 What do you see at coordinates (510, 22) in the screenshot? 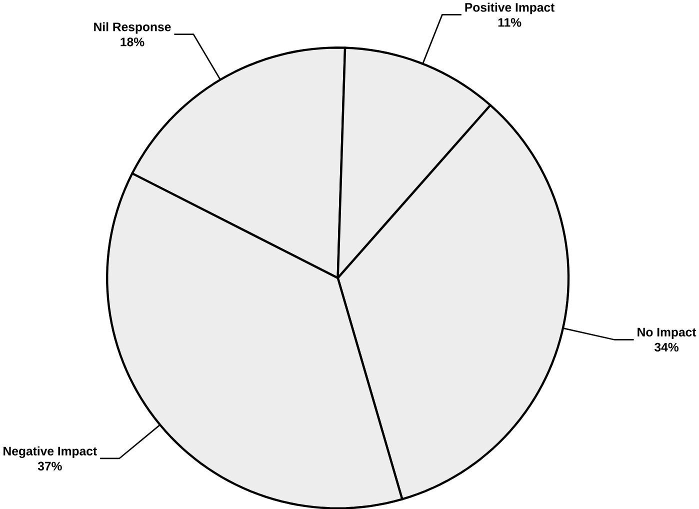
I see `data-label: 11%` at bounding box center [510, 22].